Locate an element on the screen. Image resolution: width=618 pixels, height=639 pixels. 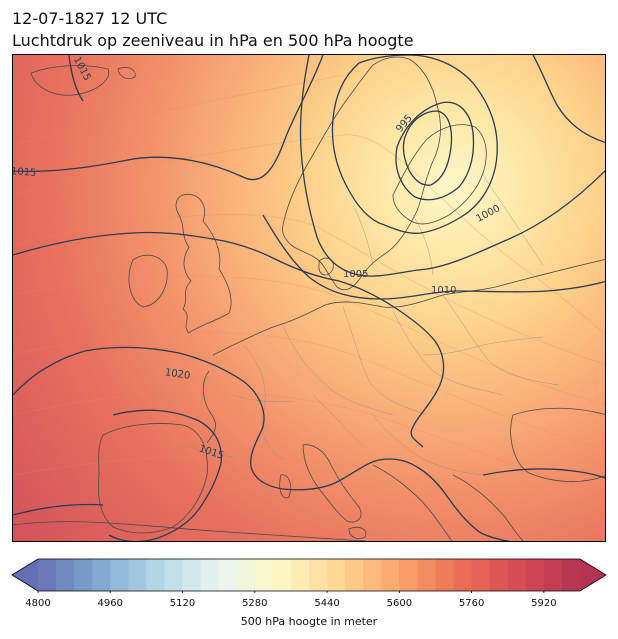
colorbar-tick-label: 4800 is located at coordinates (38, 603).